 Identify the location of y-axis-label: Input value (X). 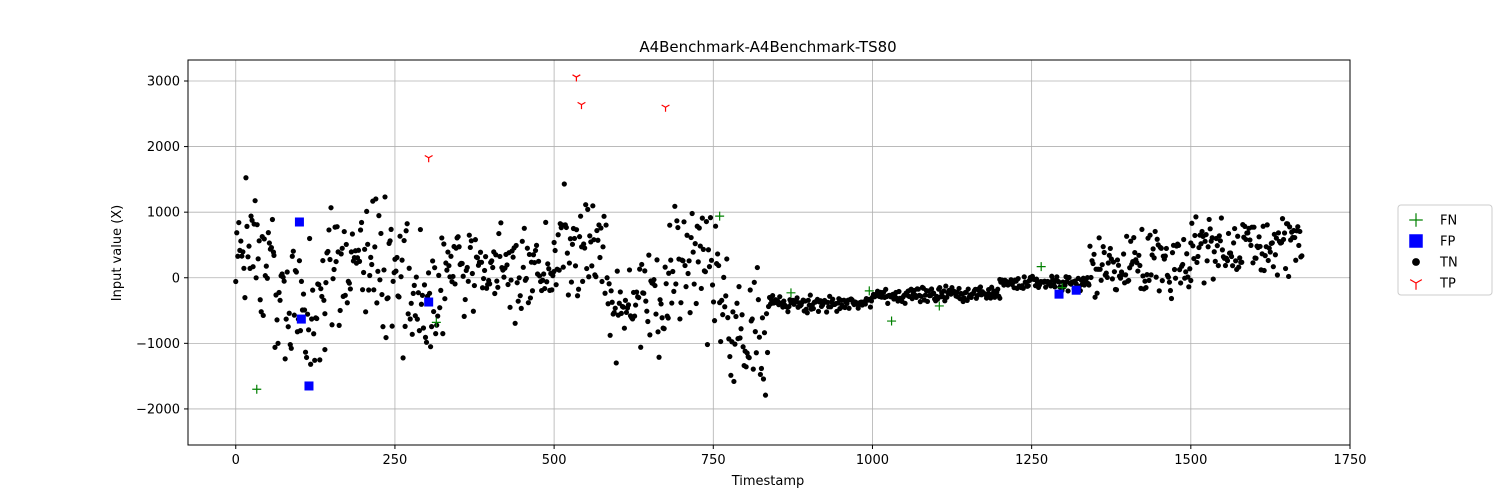
(117, 253).